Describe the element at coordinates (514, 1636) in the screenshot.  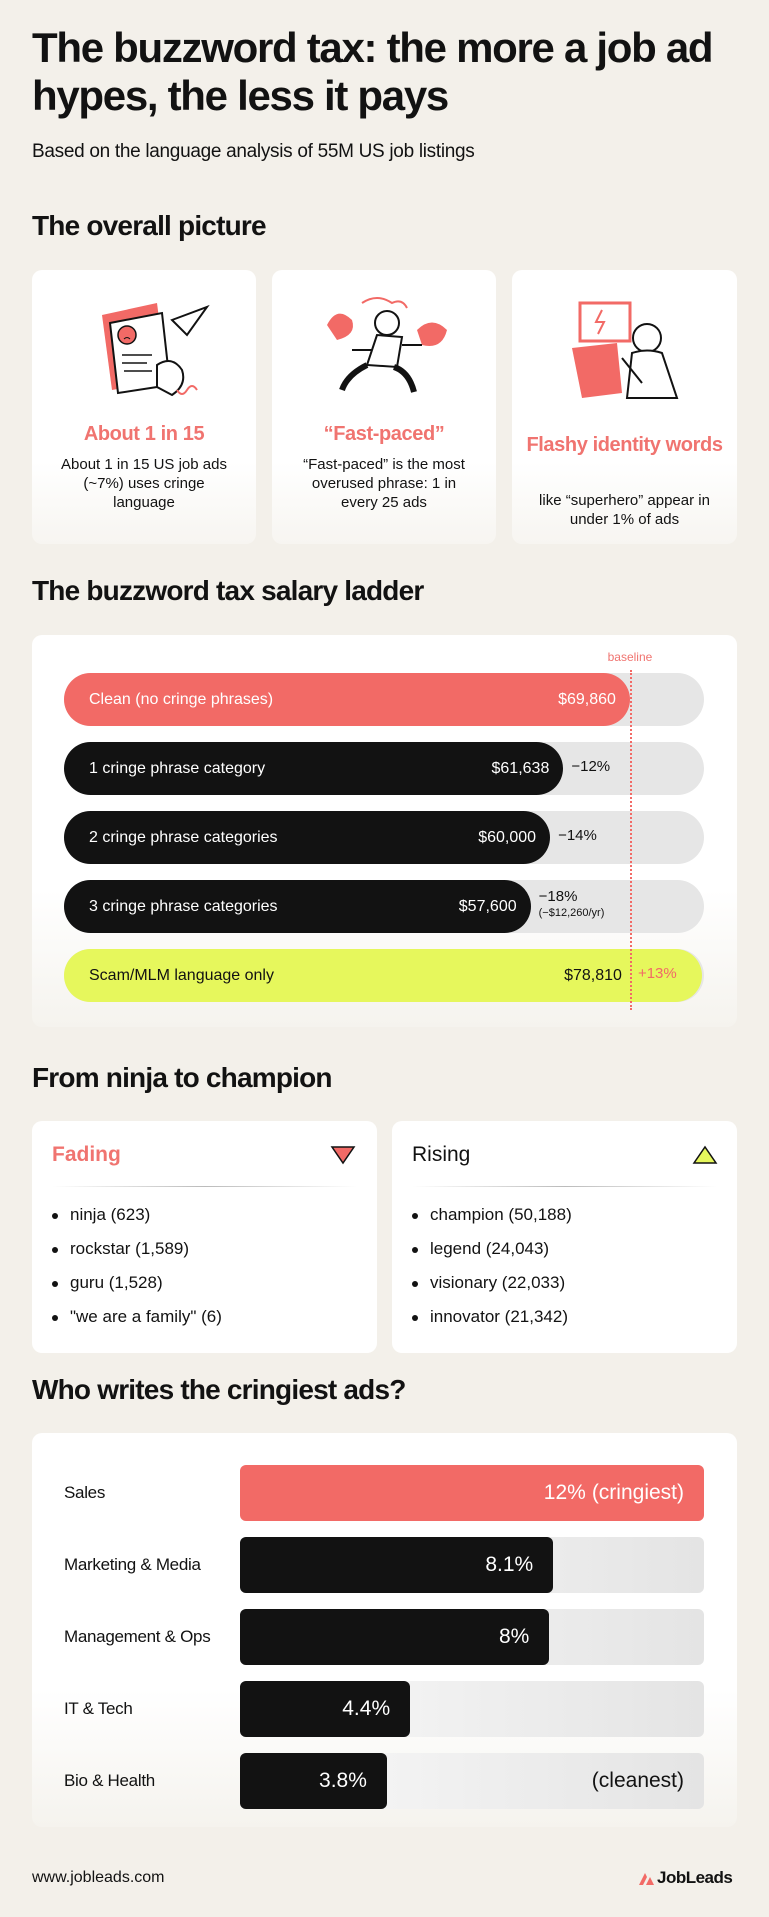
I see `value-label: 8%` at that location.